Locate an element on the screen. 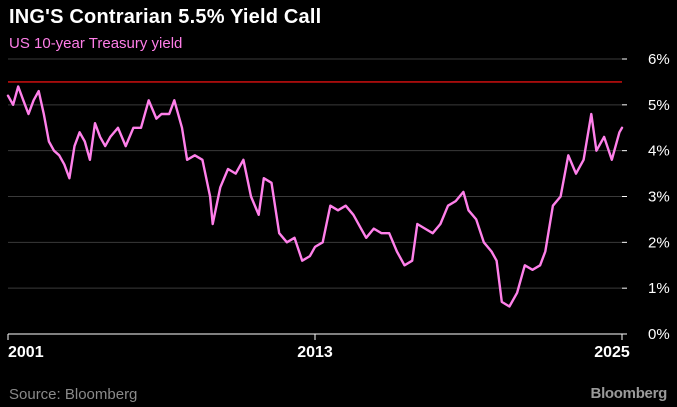 This screenshot has height=407, width=677. x-tick-label-2013: 2013 is located at coordinates (315, 352).